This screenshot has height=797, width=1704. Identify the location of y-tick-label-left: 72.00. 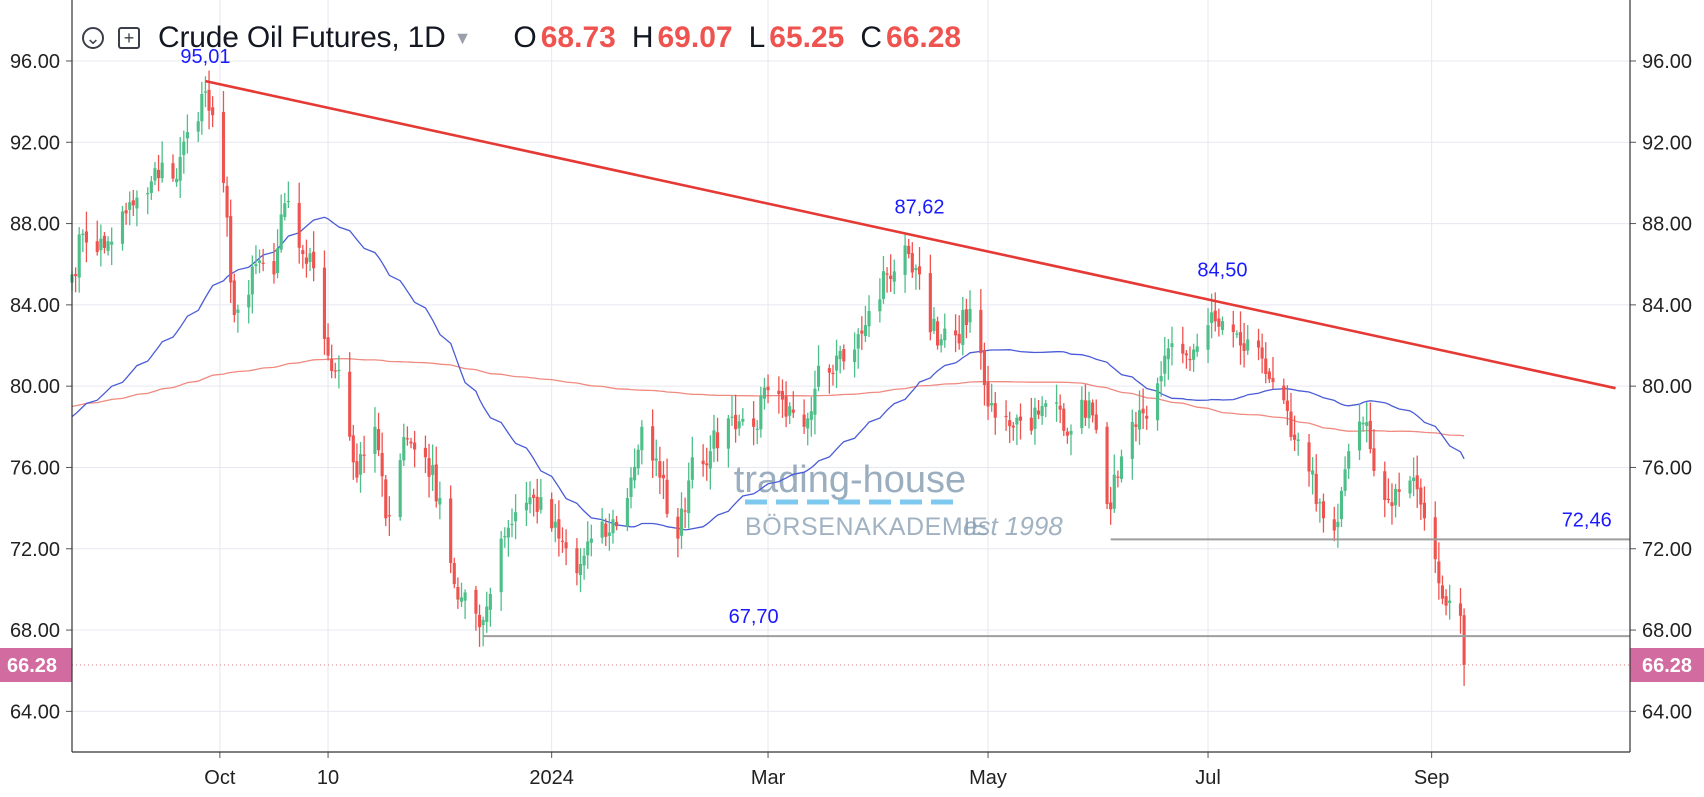
(35, 550).